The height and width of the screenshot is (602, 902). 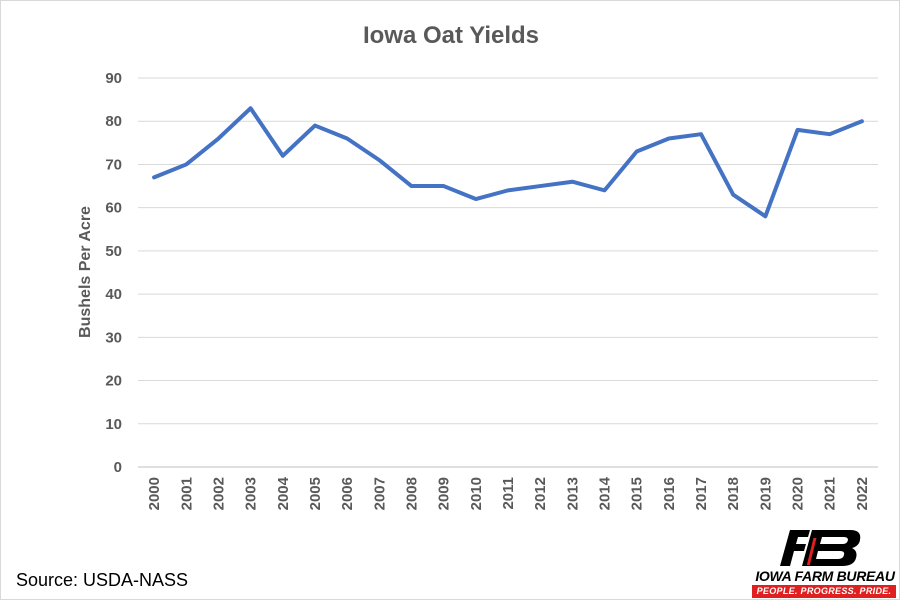 What do you see at coordinates (637, 493) in the screenshot?
I see `x-tick-label: 2015` at bounding box center [637, 493].